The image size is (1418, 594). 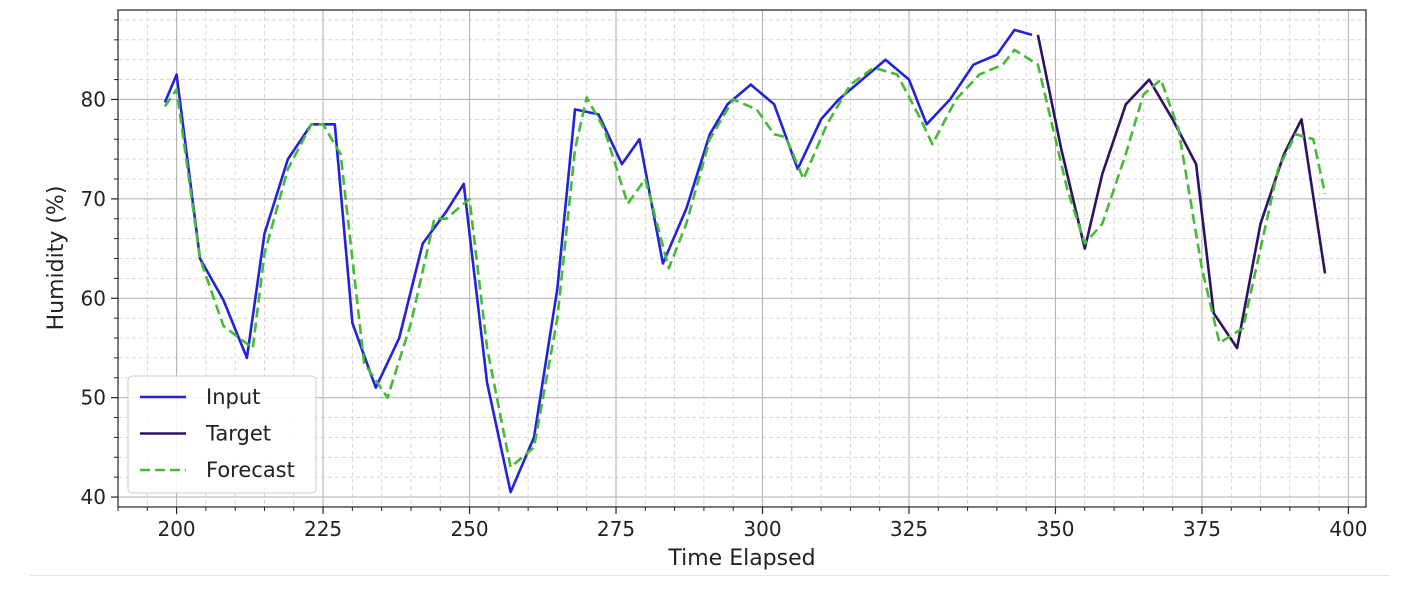 I want to click on legend: Input Target Forecast, so click(x=222, y=434).